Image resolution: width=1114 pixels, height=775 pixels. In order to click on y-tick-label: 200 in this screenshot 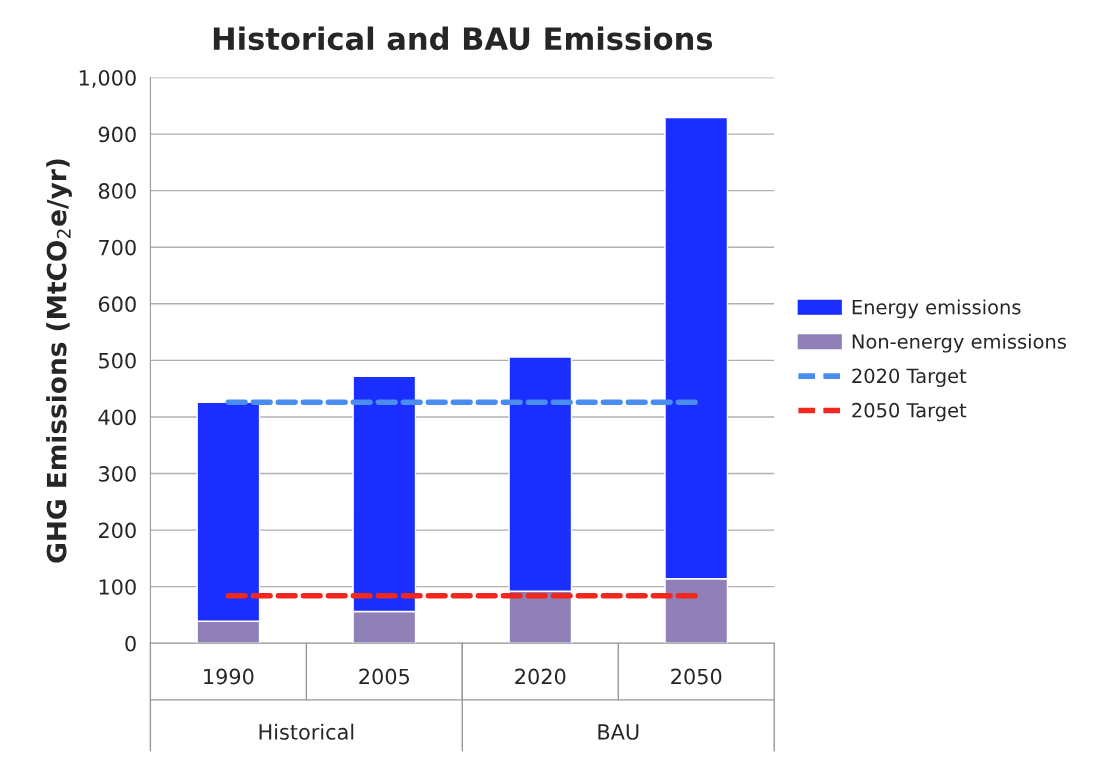, I will do `click(117, 530)`.